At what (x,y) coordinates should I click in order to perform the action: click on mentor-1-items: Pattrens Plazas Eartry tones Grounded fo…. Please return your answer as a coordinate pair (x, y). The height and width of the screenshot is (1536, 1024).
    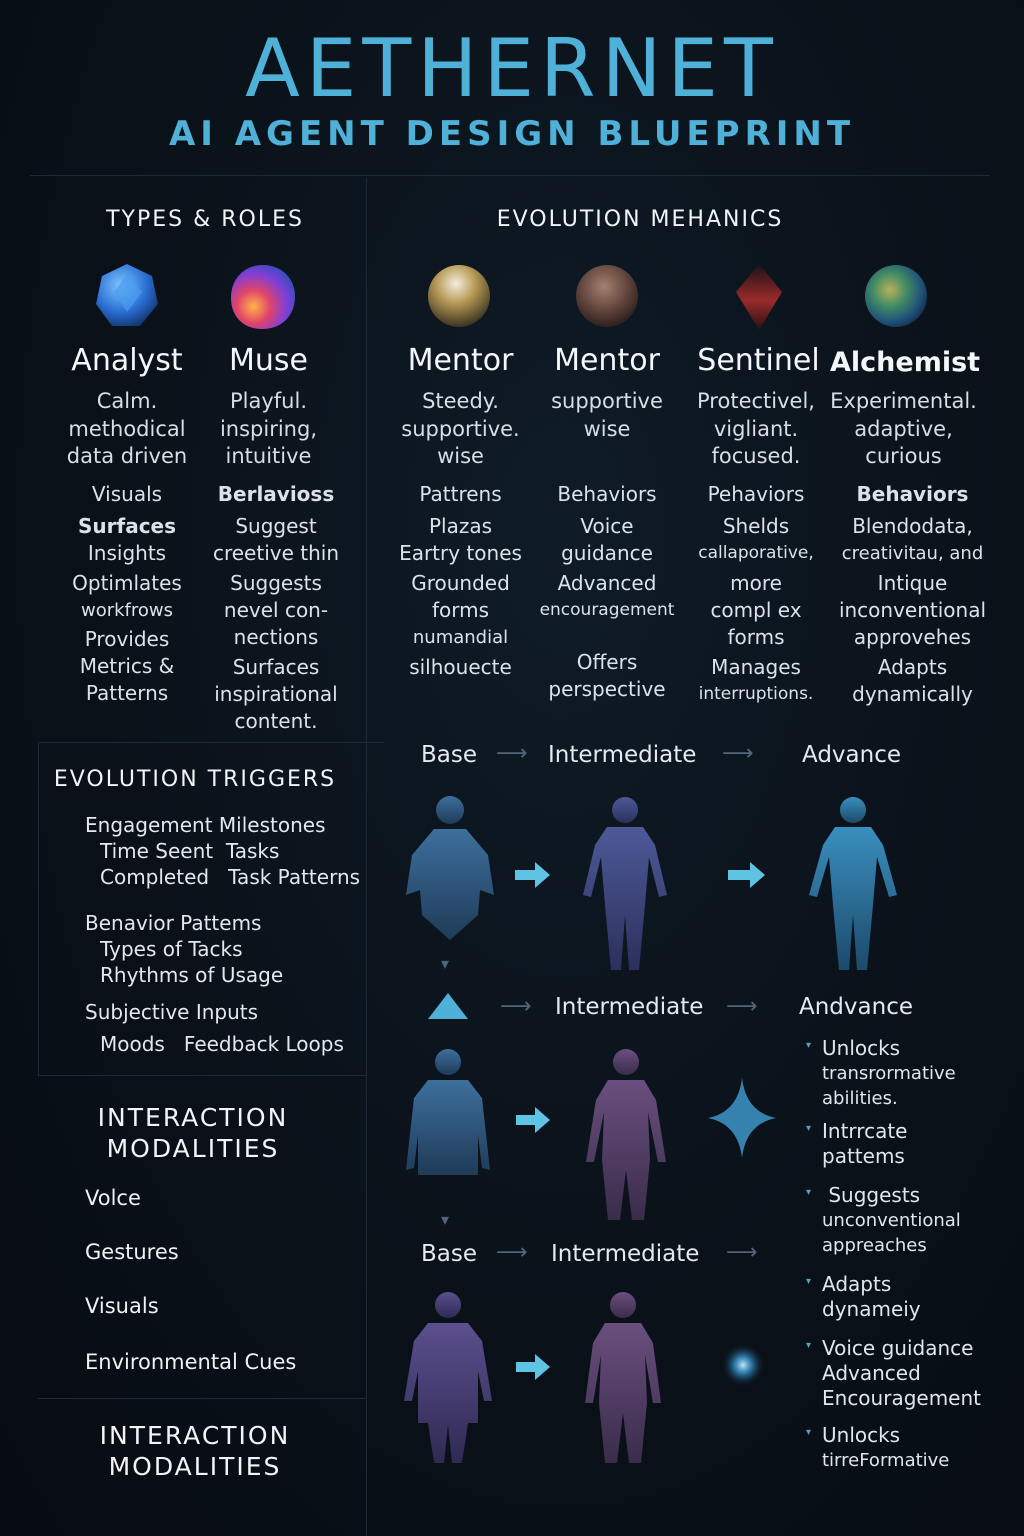
    Looking at the image, I should click on (460, 581).